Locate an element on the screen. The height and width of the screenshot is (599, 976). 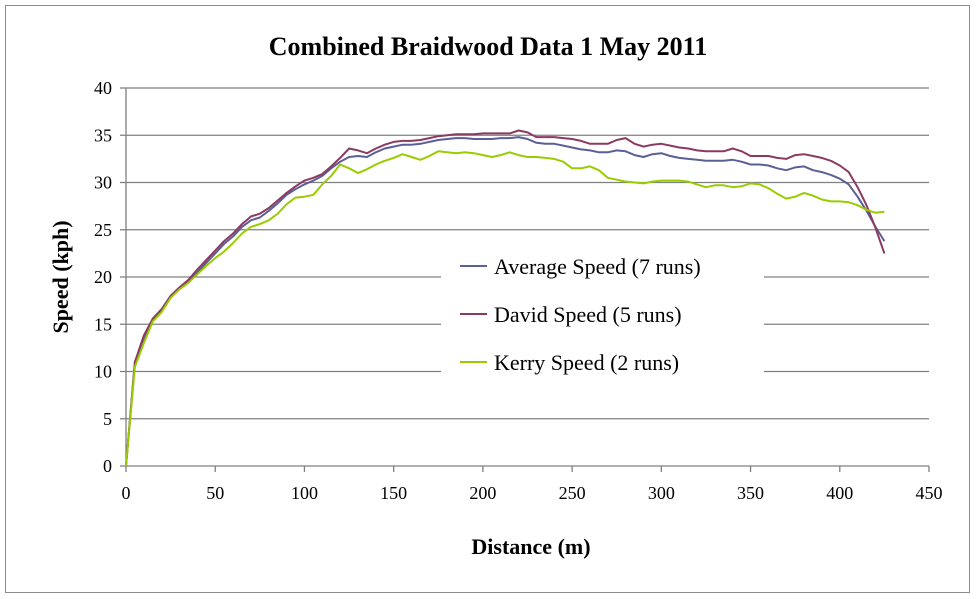
y-tick-label-35: 35 is located at coordinates (103, 135).